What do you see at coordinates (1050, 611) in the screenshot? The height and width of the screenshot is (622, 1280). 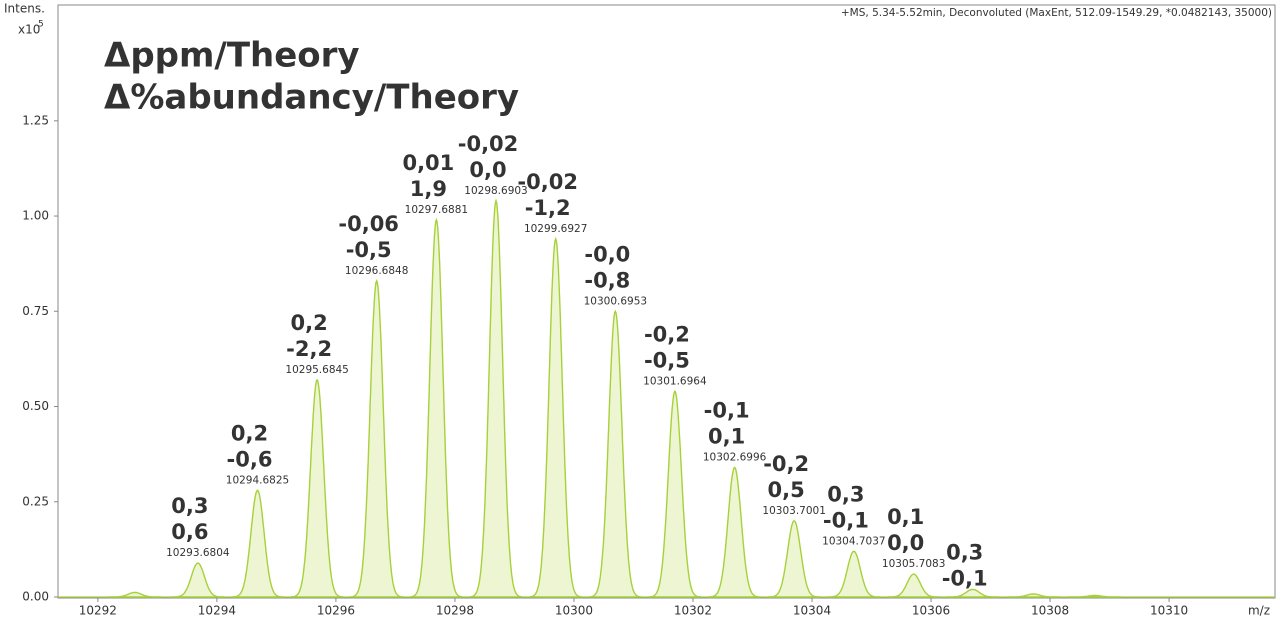 I see `x-tick-label: 10308` at bounding box center [1050, 611].